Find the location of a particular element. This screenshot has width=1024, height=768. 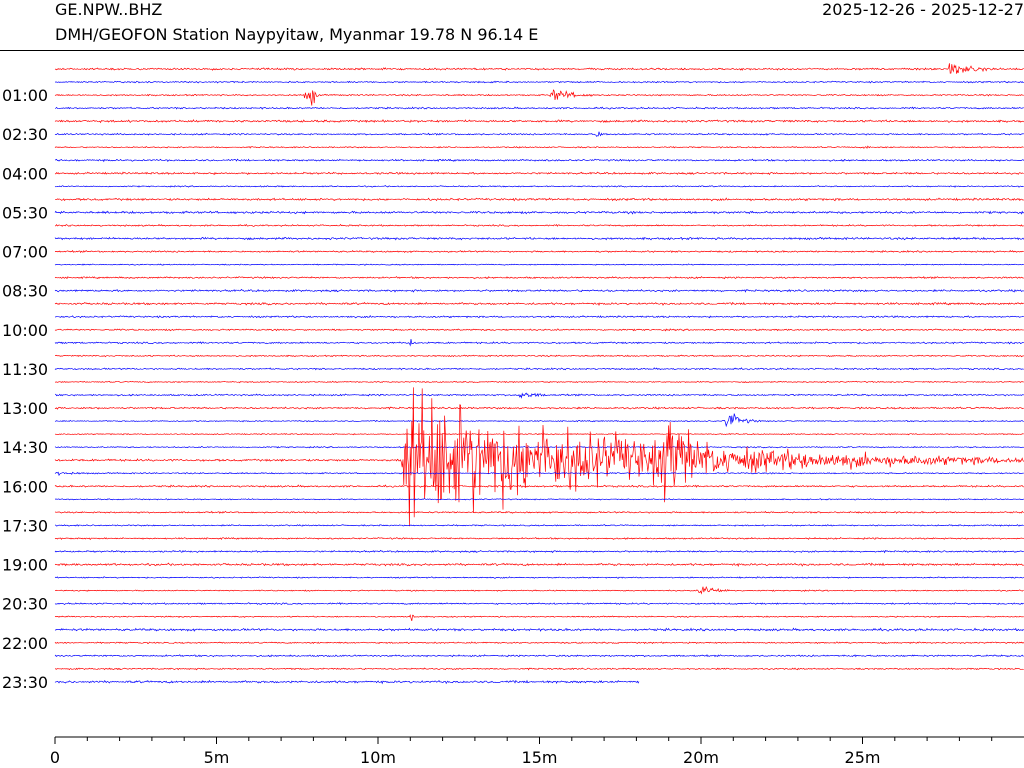

row-label: 22:00 is located at coordinates (25, 643).